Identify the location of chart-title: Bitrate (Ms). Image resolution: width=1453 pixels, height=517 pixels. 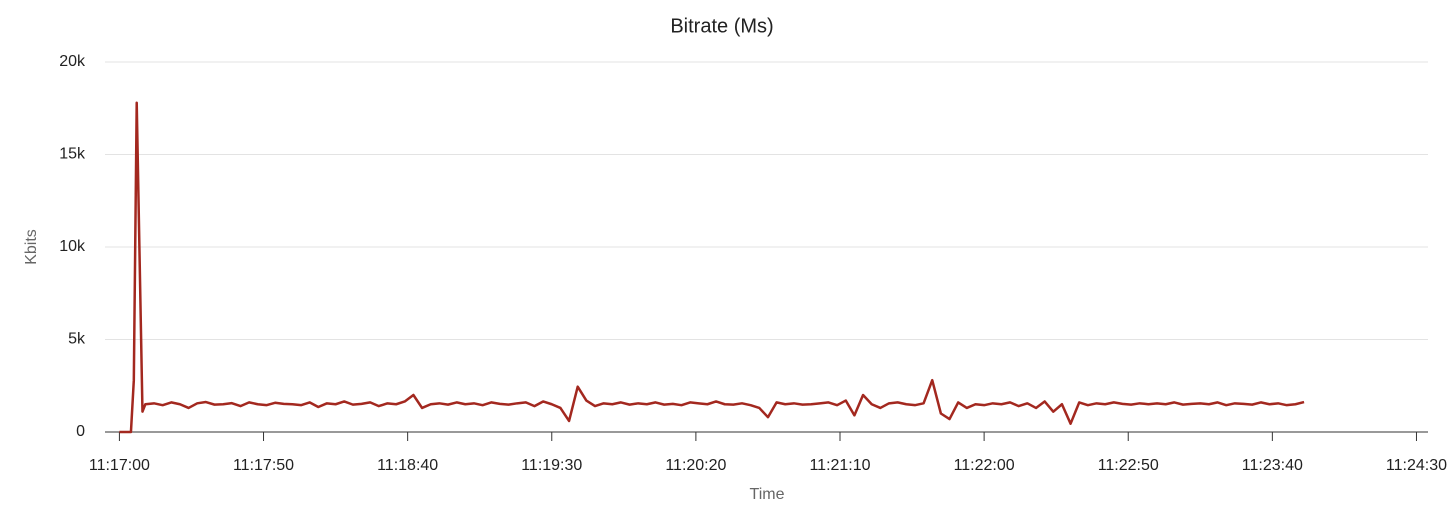
(721, 26).